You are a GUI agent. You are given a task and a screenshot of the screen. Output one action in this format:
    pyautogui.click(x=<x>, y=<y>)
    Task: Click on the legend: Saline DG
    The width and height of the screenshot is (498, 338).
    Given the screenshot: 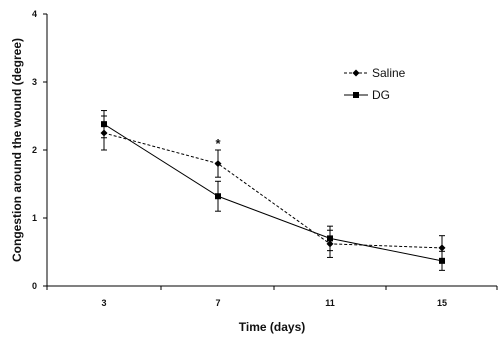 What is the action you would take?
    pyautogui.click(x=375, y=84)
    